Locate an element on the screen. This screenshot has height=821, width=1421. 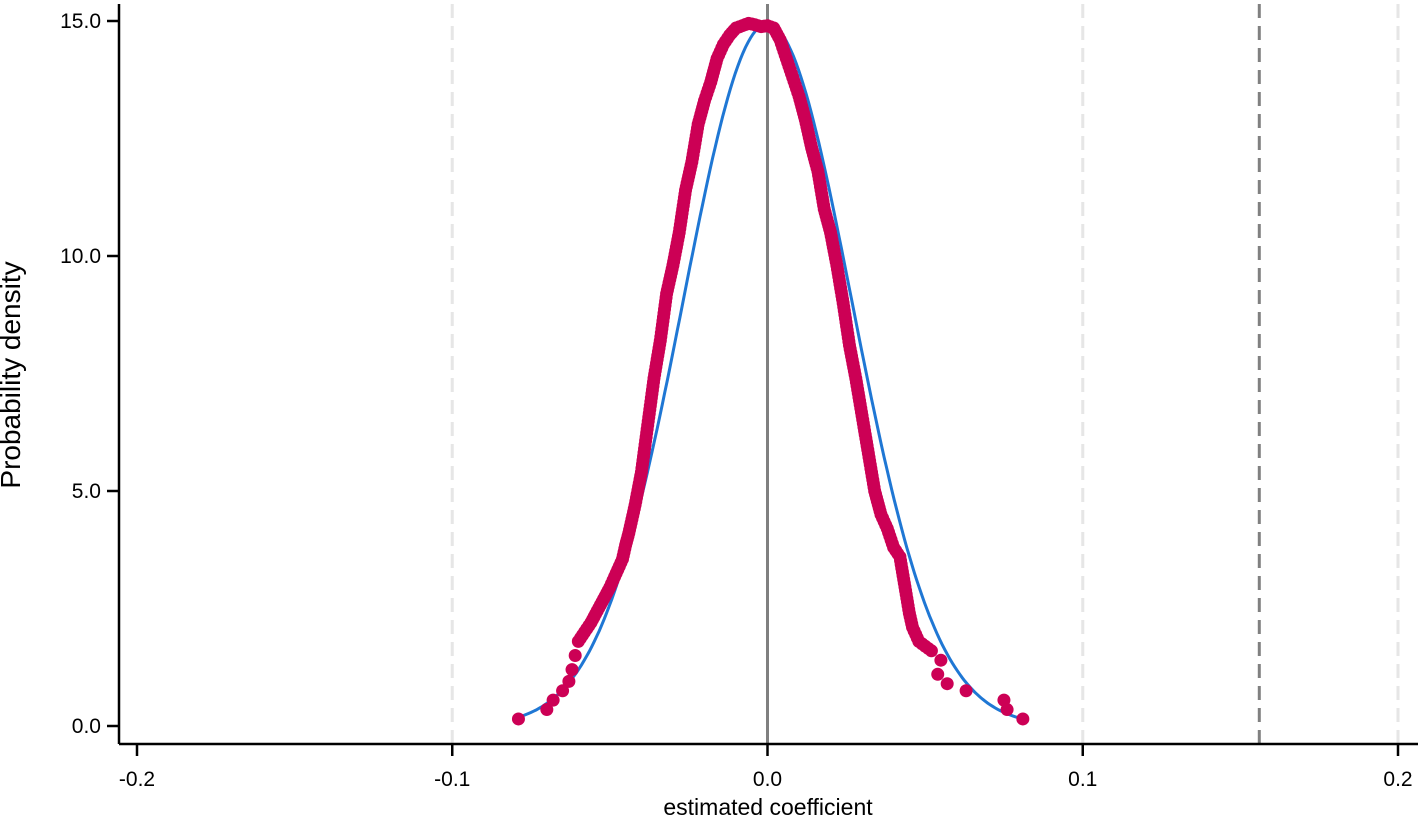
x-tick-labels: -0.2 -0.1 0.0 0.1 0.2 is located at coordinates (766, 767).